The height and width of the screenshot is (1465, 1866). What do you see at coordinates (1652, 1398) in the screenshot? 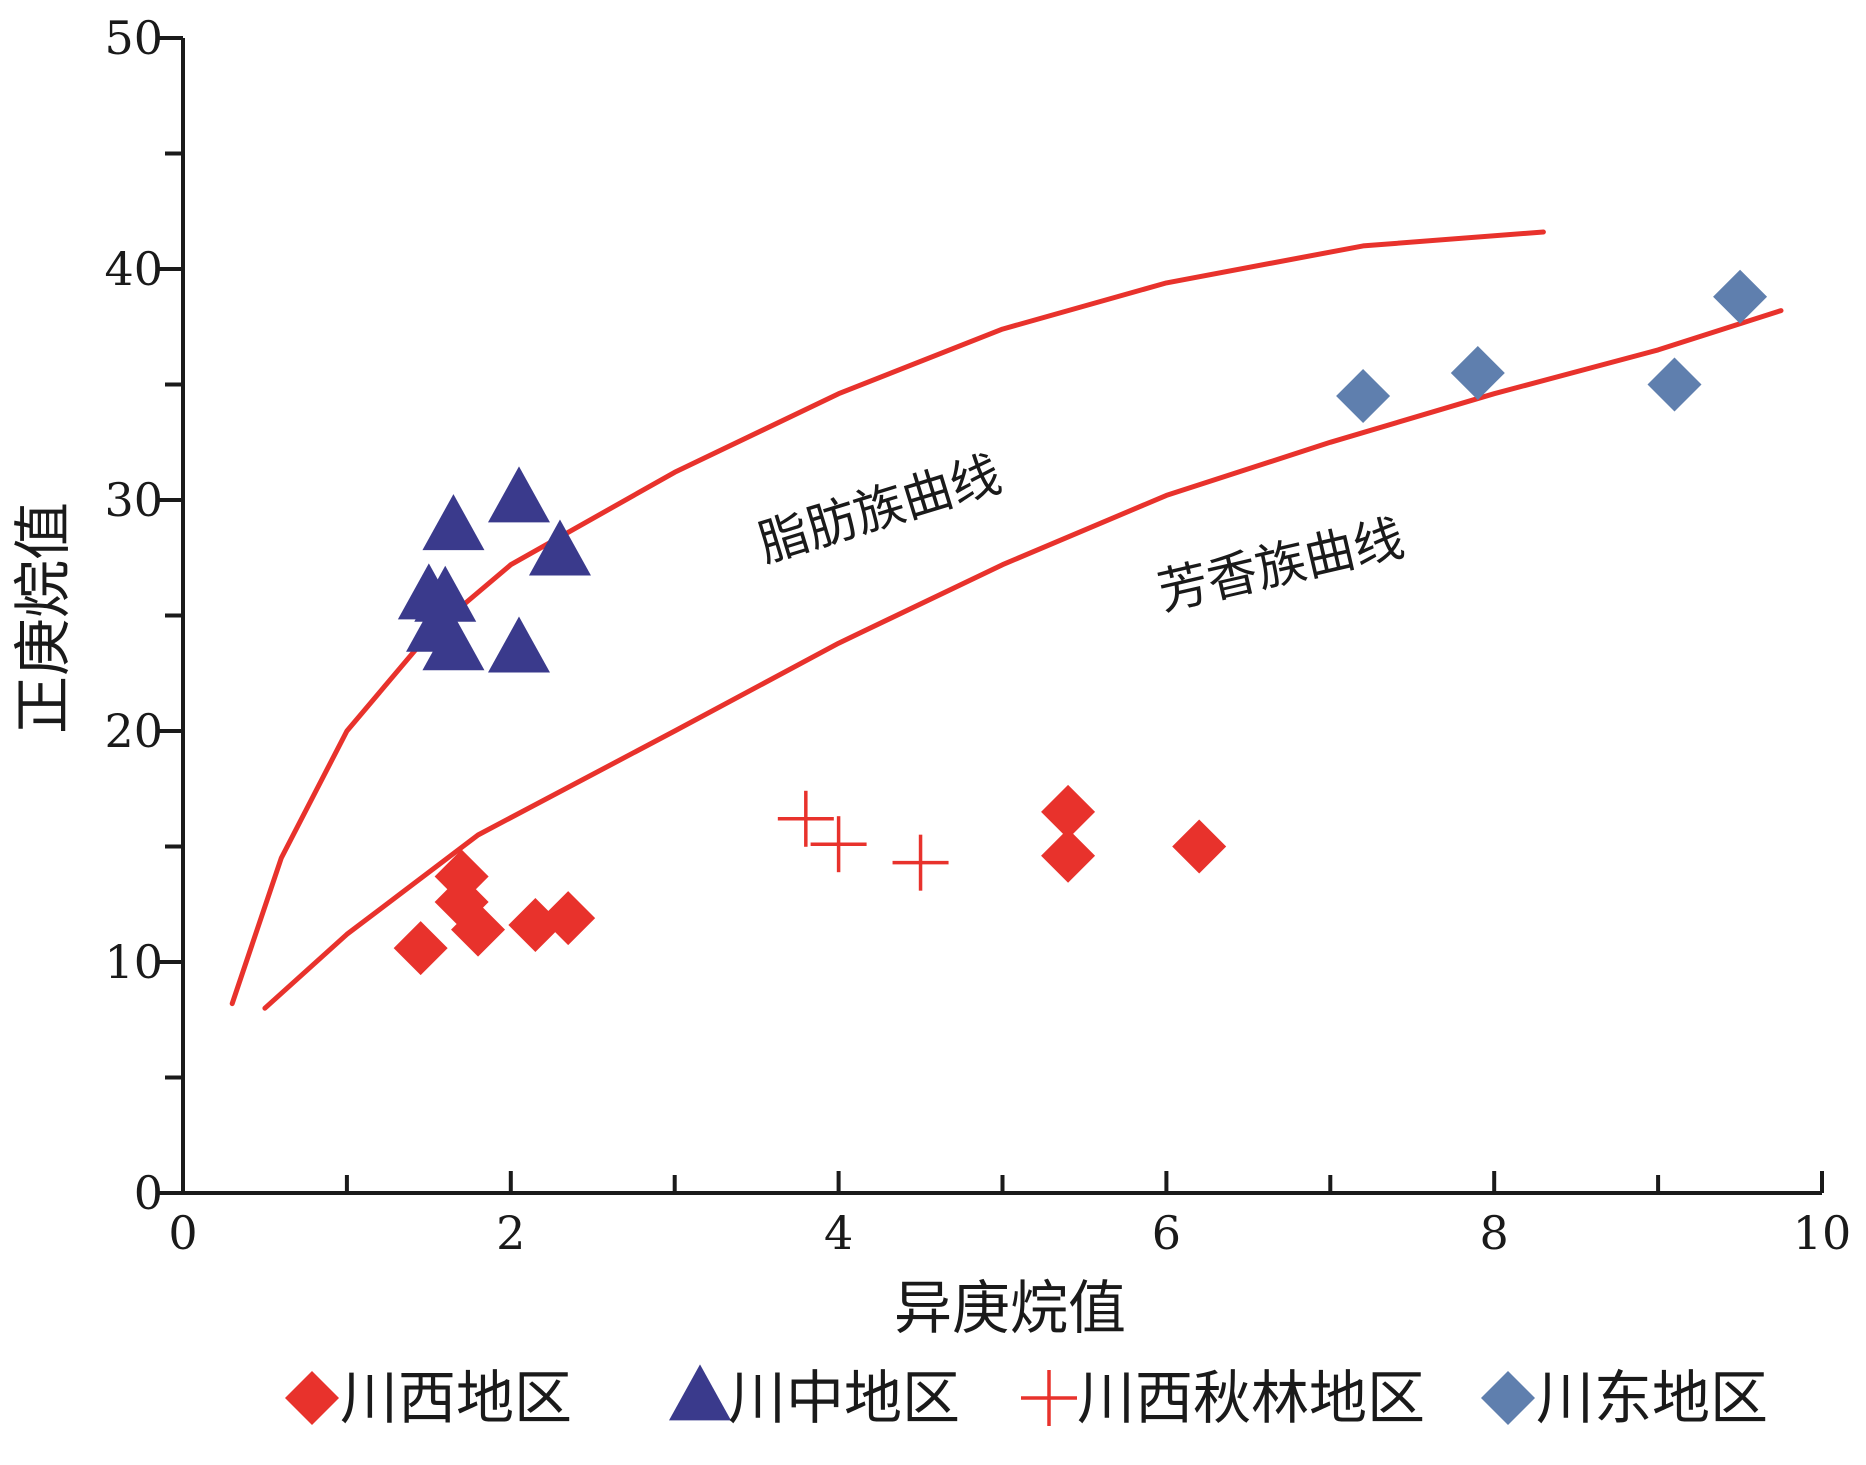
I see `legend-label: 川东地区` at bounding box center [1652, 1398].